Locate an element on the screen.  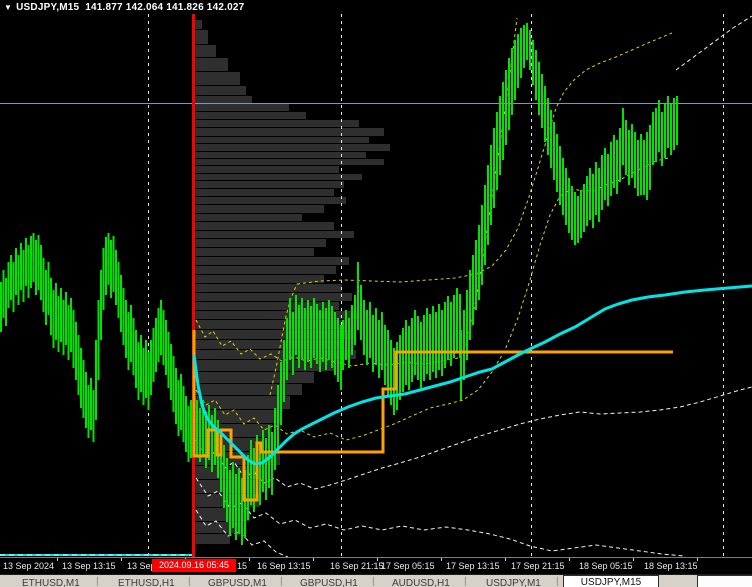
time-axis-label: 13 Sep is located at coordinates (141, 566).